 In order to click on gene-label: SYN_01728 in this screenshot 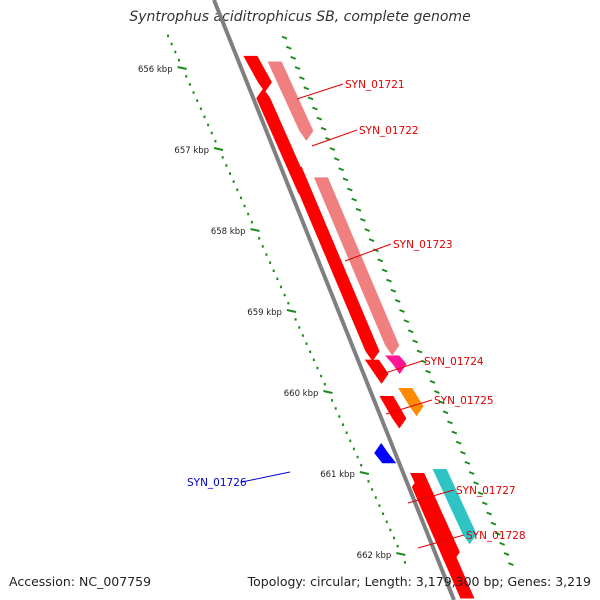, I will do `click(496, 536)`.